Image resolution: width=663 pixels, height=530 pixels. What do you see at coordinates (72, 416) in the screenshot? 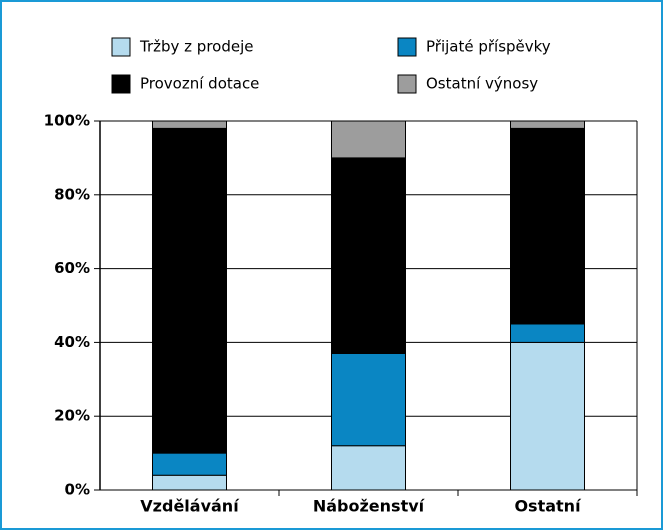
I see `y-tick-label: 20%` at bounding box center [72, 416].